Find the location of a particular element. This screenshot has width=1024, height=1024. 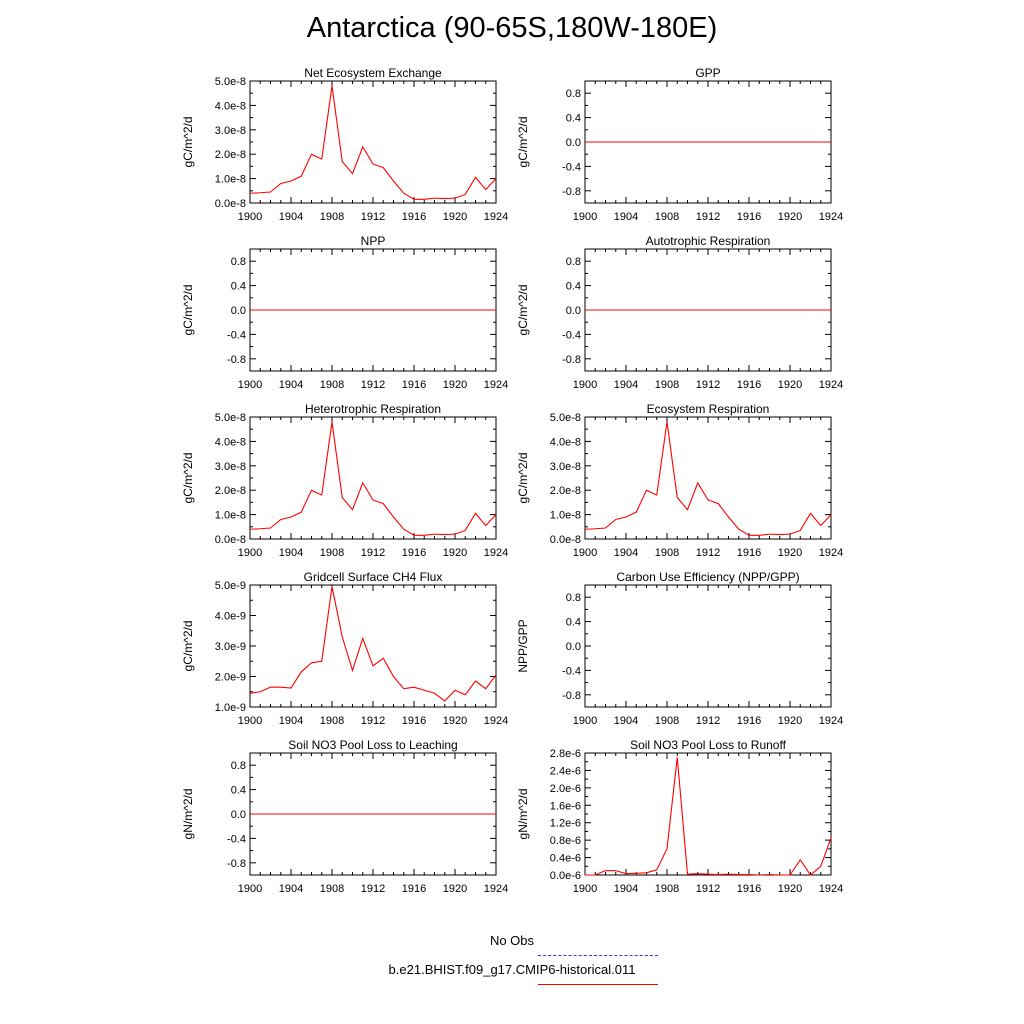

legend-model-line is located at coordinates (598, 984).